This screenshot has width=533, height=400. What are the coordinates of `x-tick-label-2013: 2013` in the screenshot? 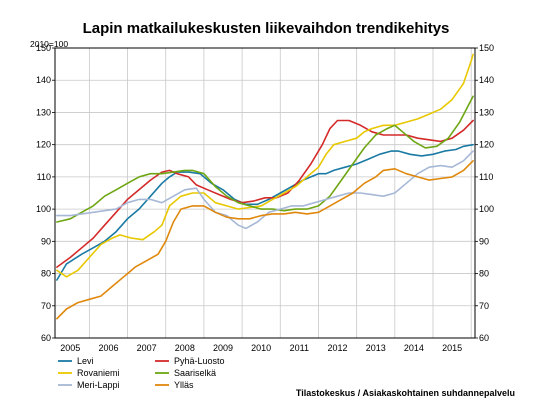 It's located at (376, 348).